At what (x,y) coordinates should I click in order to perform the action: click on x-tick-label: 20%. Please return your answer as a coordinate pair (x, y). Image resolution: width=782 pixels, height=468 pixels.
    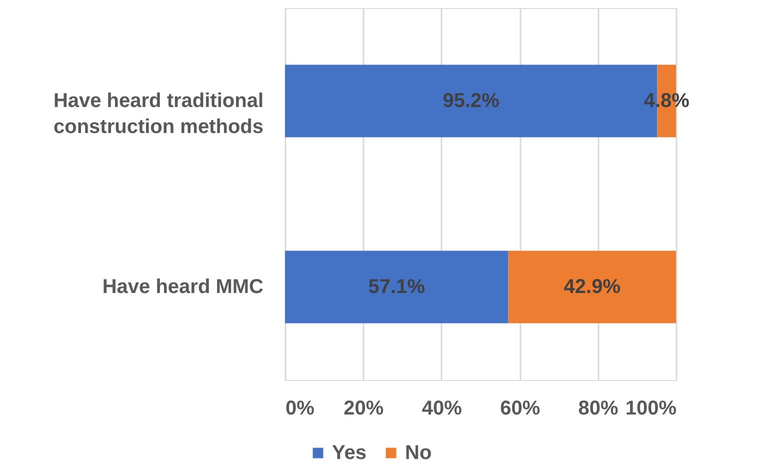
    Looking at the image, I should click on (364, 409).